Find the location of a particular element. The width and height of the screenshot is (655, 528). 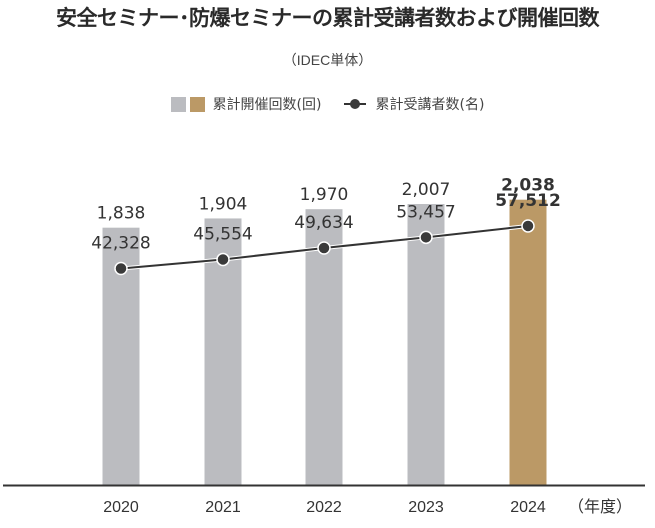

bar-value-label-2023: 2,007 is located at coordinates (426, 190).